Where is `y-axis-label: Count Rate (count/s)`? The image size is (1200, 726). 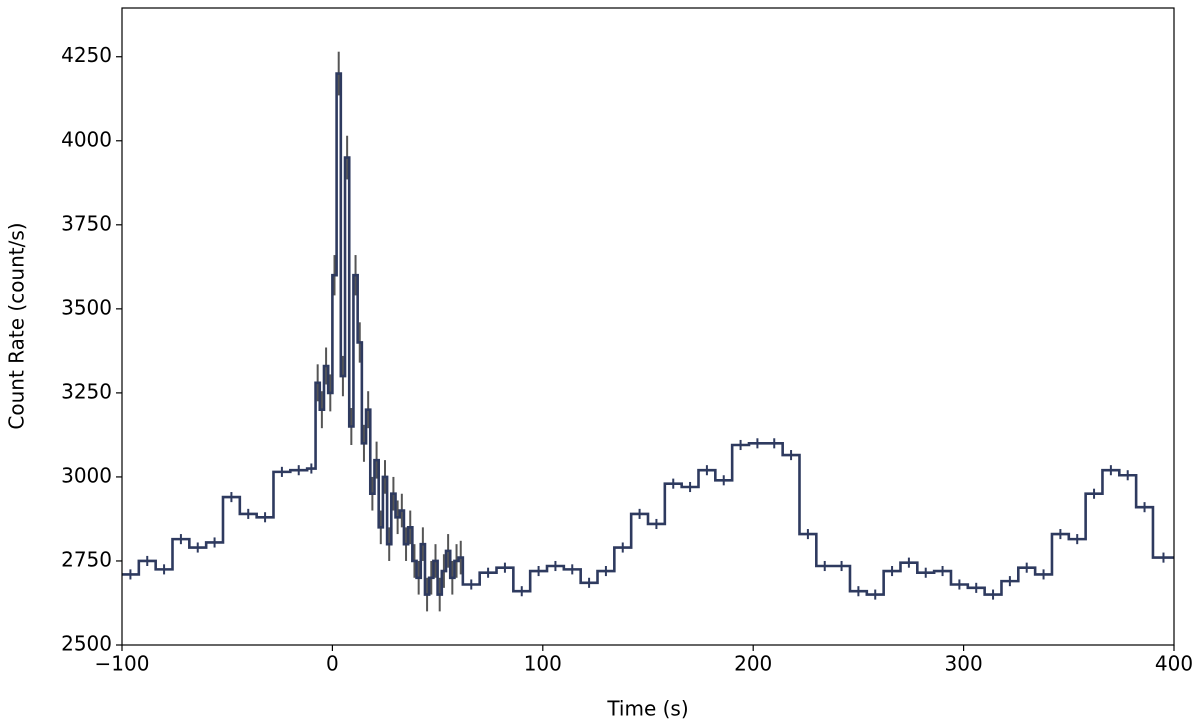
y-axis-label: Count Rate (count/s) is located at coordinates (17, 325).